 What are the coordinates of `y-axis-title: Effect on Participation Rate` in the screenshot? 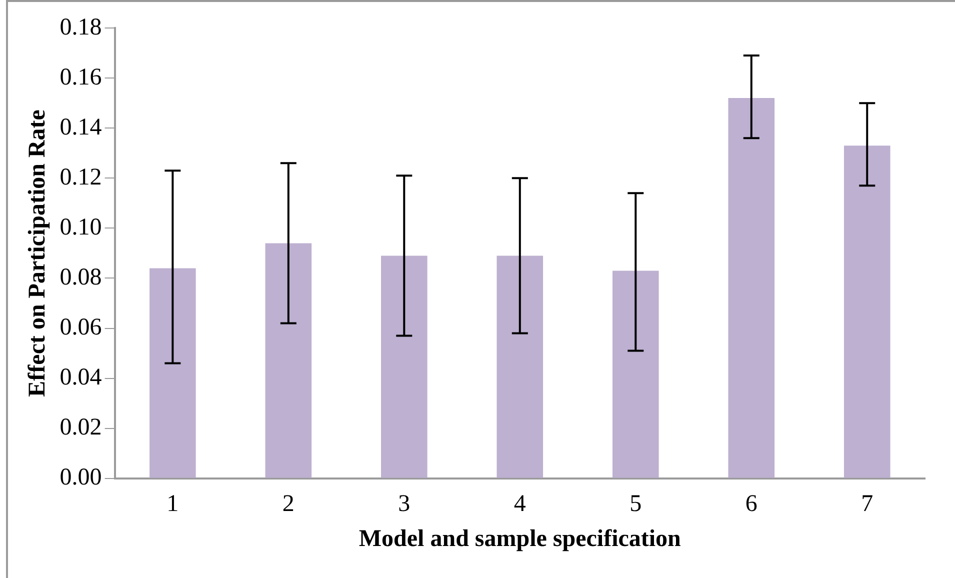 It's located at (37, 253).